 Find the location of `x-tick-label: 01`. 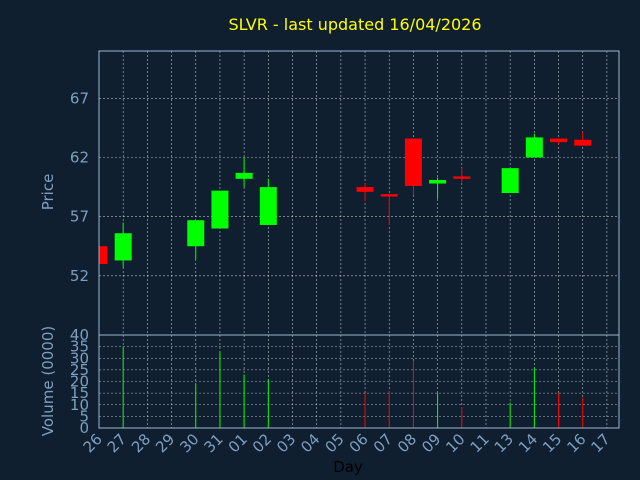

x-tick-label: 01 is located at coordinates (238, 443).